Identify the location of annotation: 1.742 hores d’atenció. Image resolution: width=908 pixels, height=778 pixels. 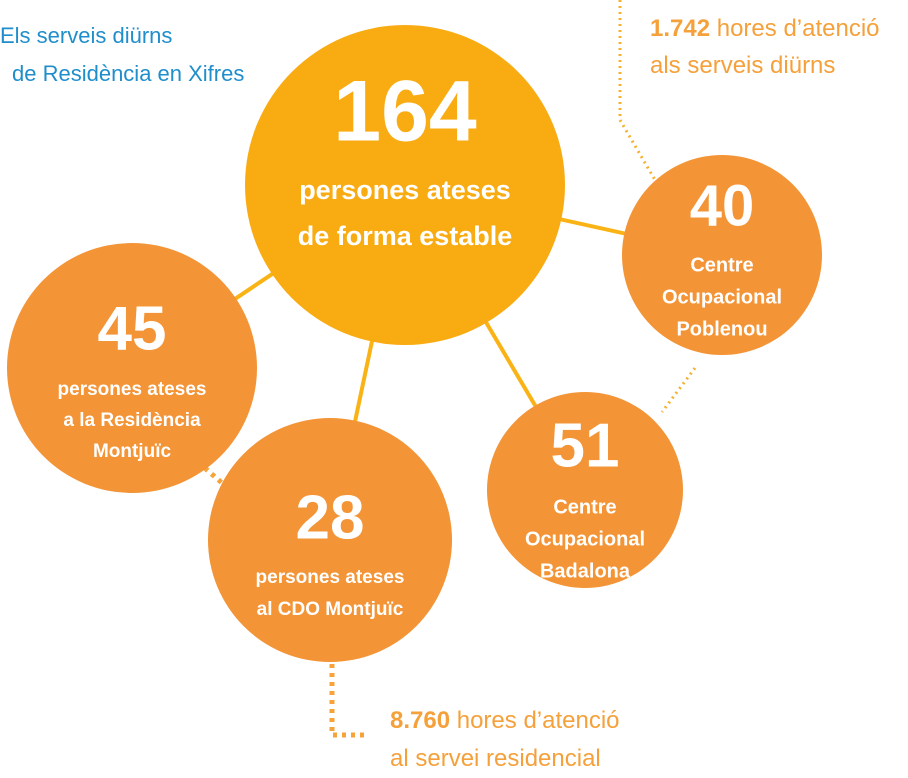
(765, 28).